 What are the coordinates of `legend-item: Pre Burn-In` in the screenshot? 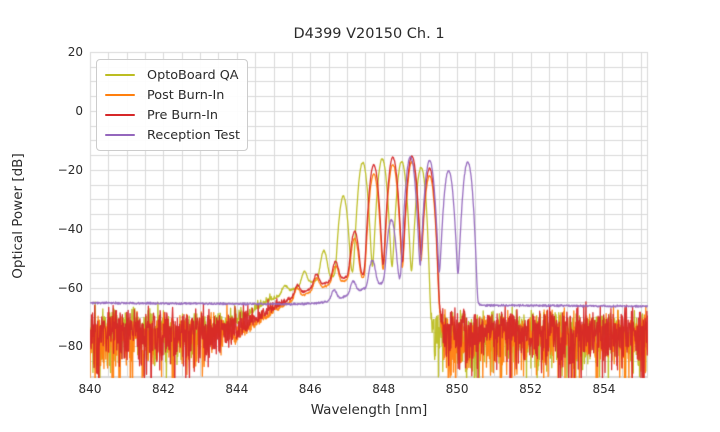 It's located at (172, 115).